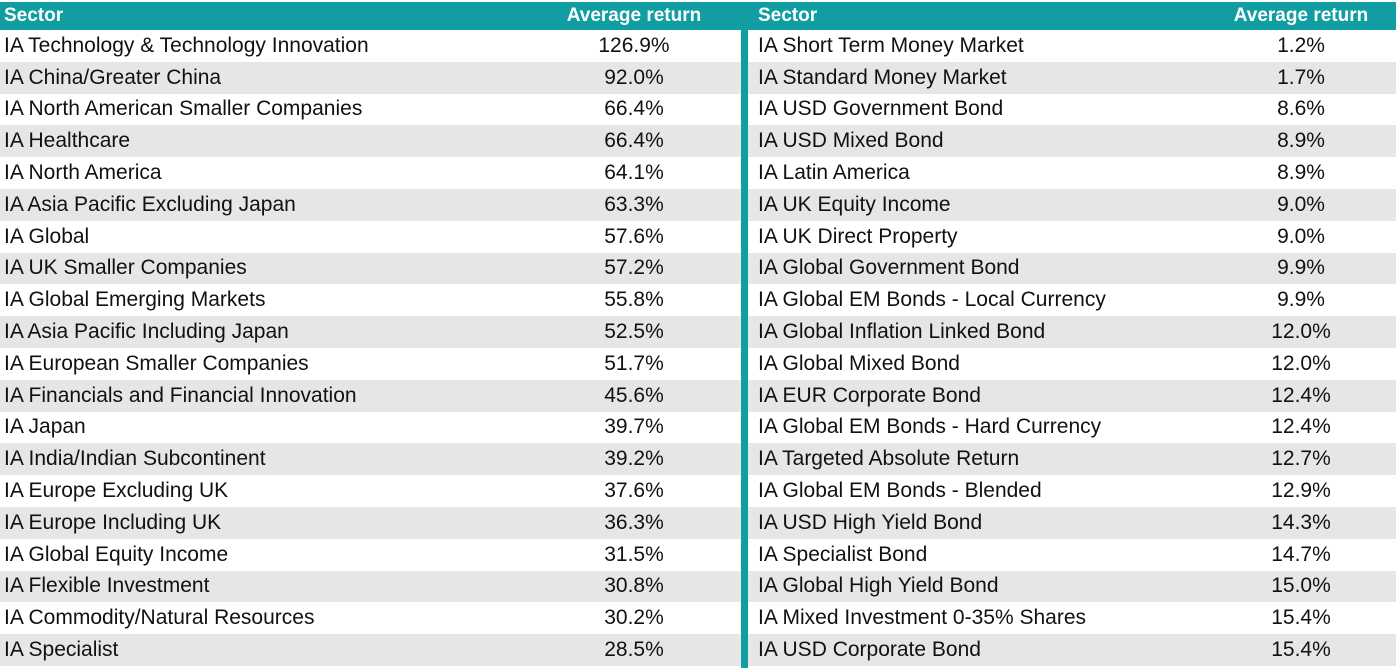  I want to click on table-row: IA Global EM Bonds - Blended 12.9%, so click(1072, 491).